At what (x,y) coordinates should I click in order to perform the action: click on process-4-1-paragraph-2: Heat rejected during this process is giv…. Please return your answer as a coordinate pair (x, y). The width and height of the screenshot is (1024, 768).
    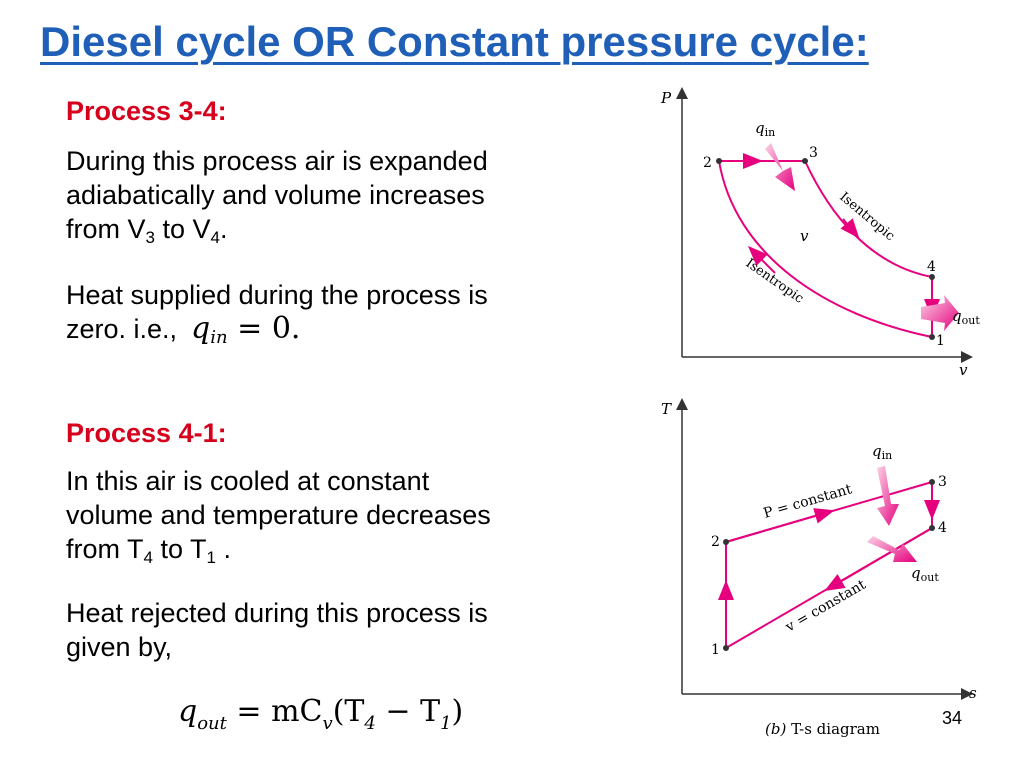
    Looking at the image, I should click on (346, 630).